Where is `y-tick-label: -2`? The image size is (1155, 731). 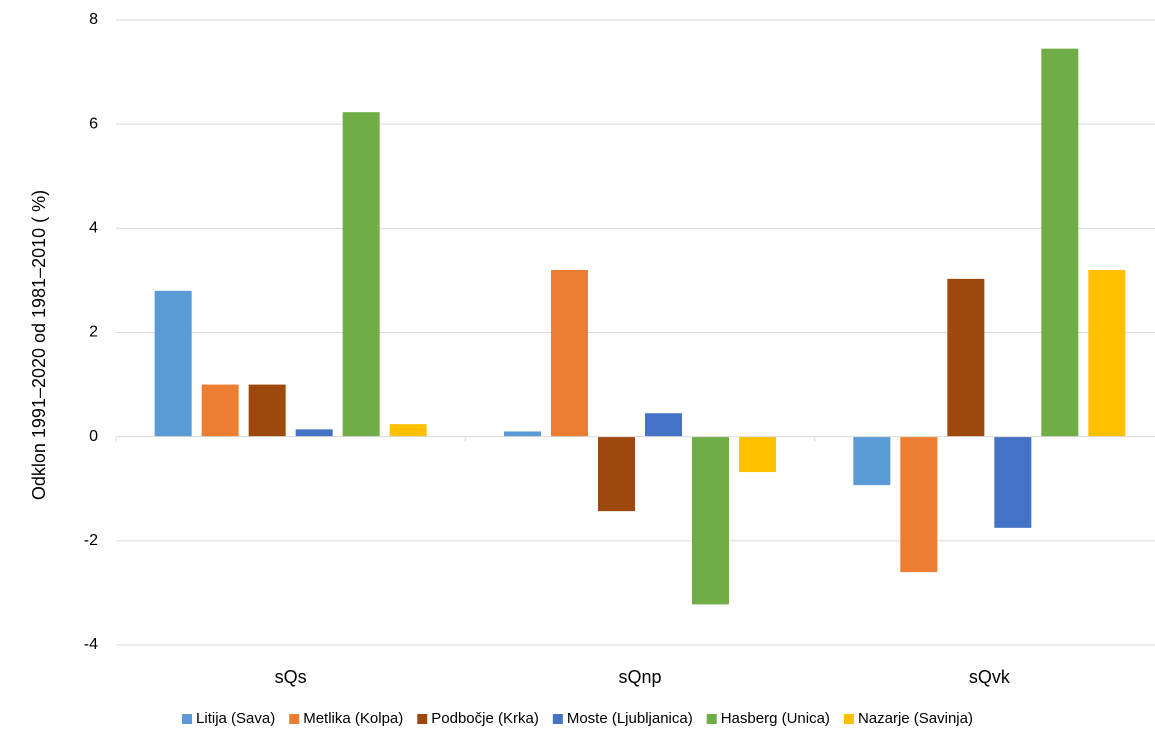
y-tick-label: -2 is located at coordinates (91, 540).